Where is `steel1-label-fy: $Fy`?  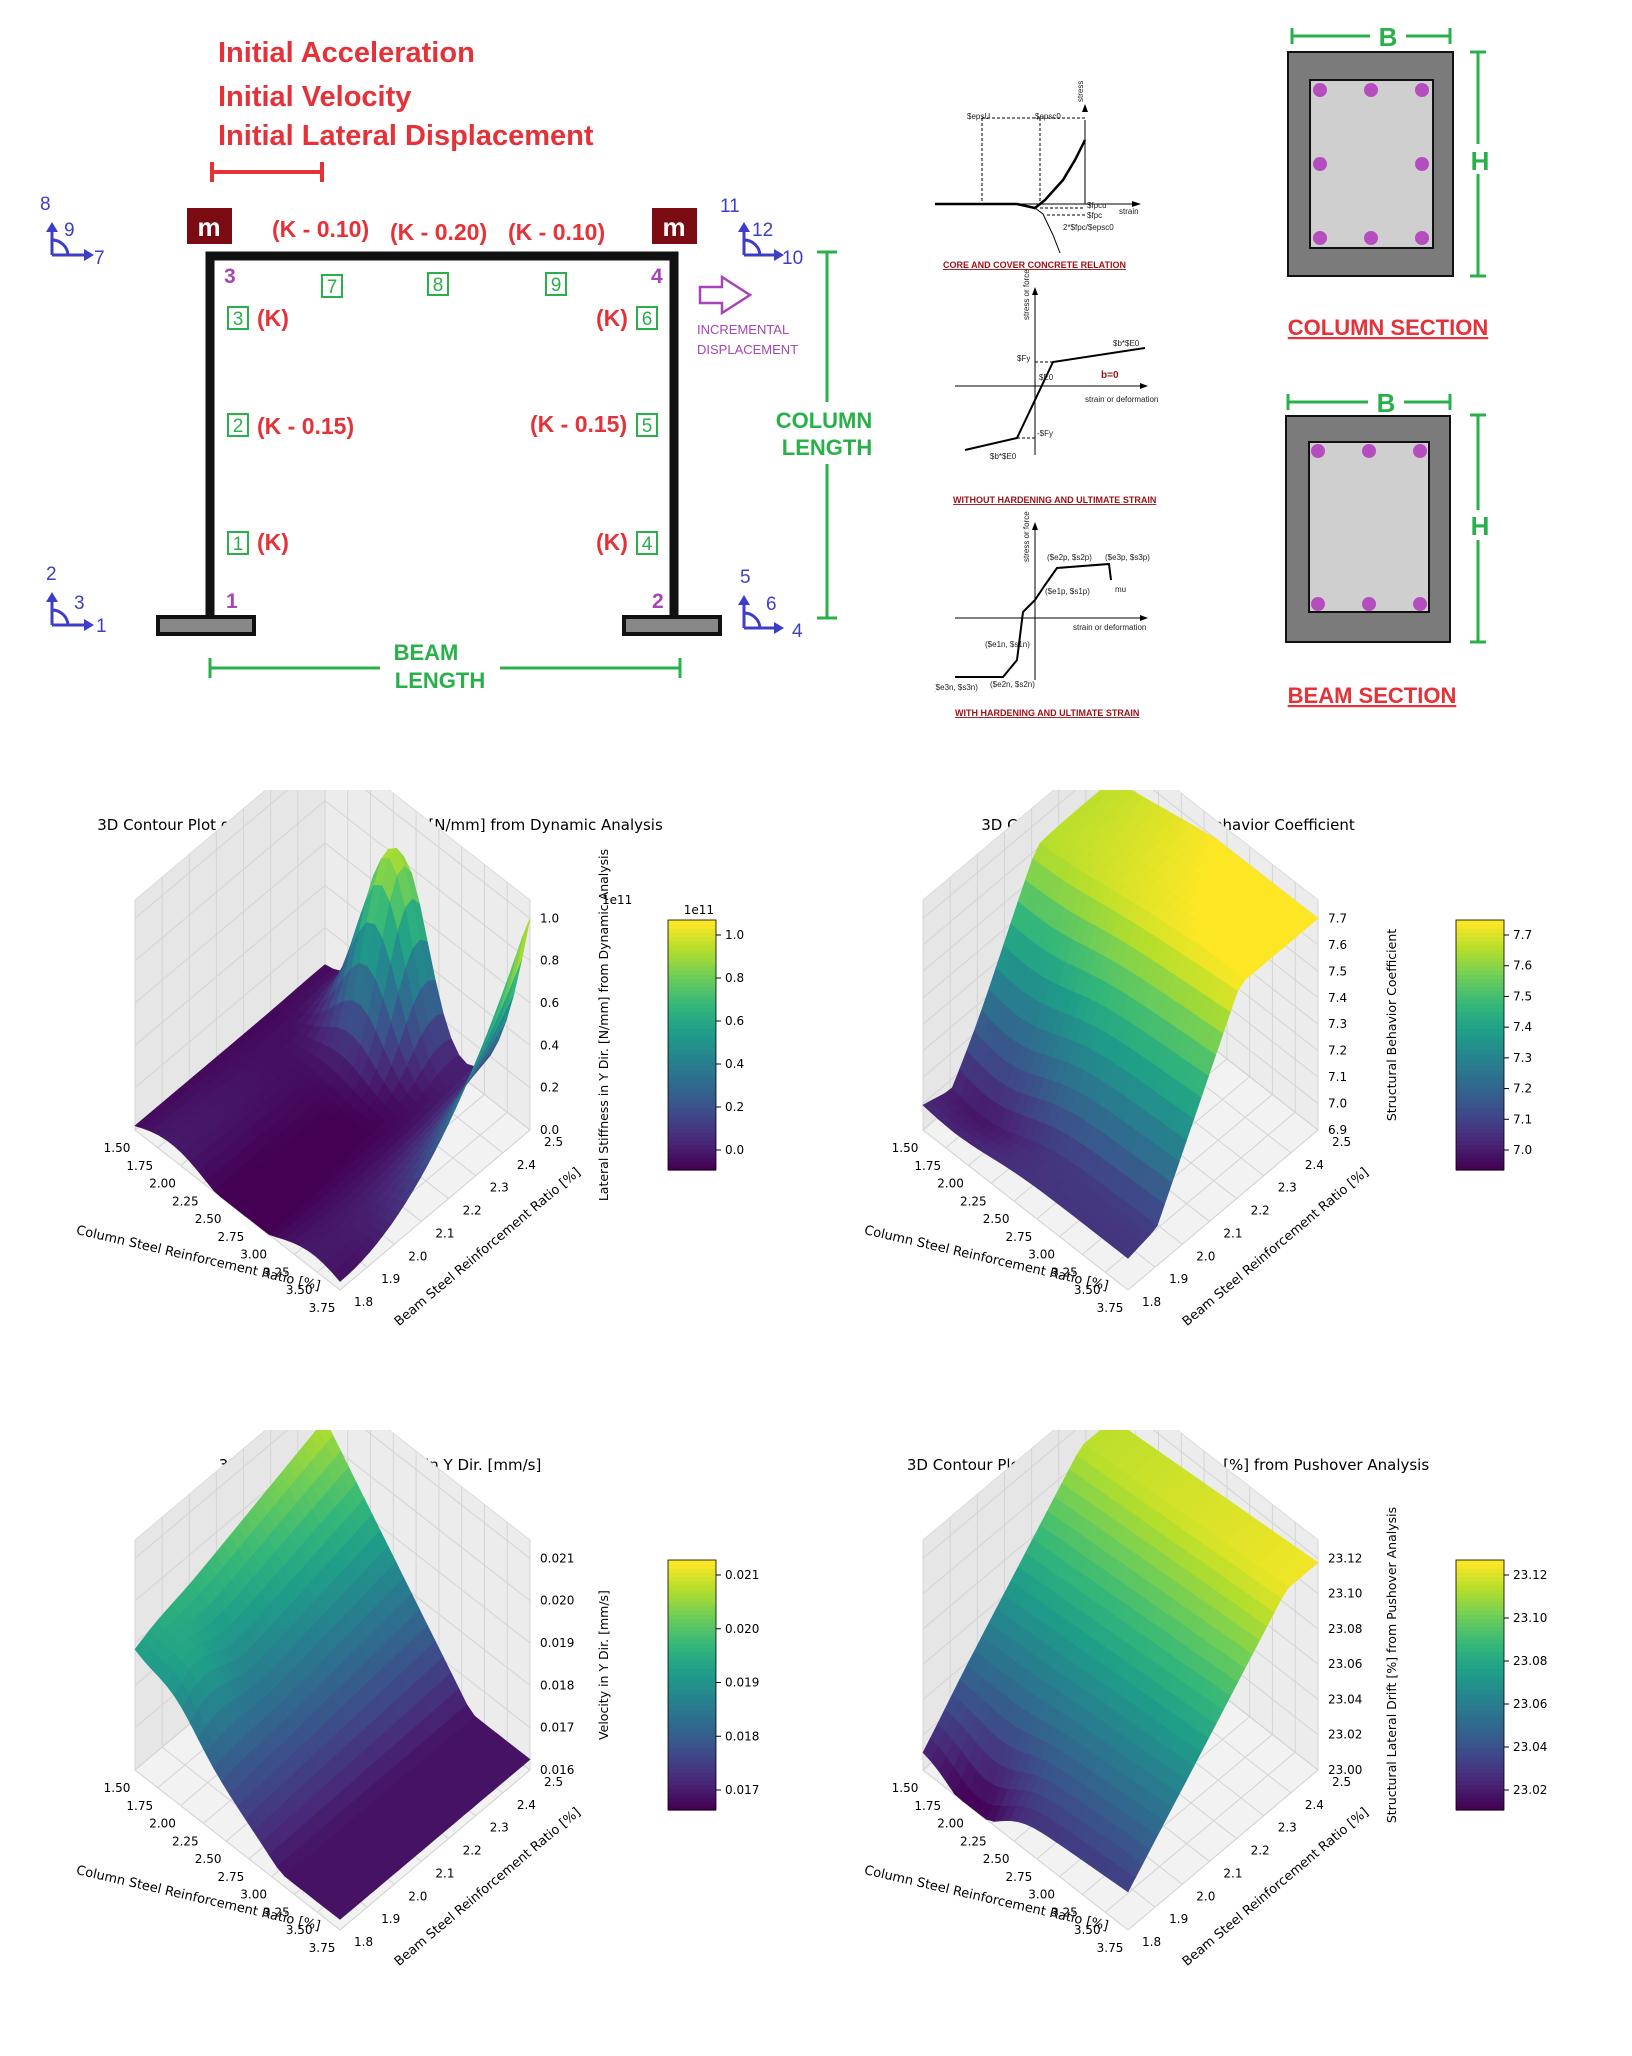 steel1-label-fy: $Fy is located at coordinates (1023, 358).